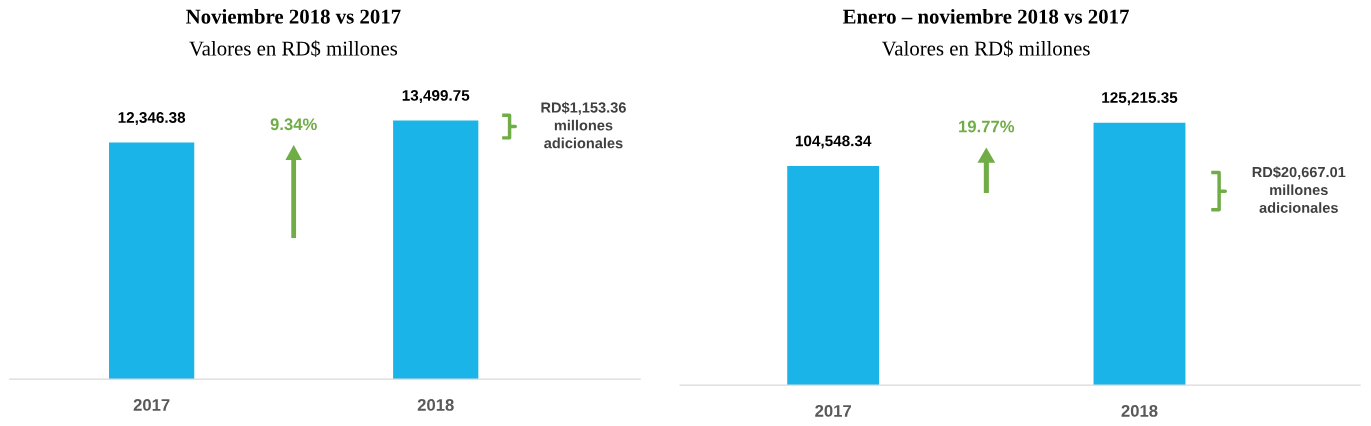  Describe the element at coordinates (987, 126) in the screenshot. I see `annotation: 19.77%` at that location.